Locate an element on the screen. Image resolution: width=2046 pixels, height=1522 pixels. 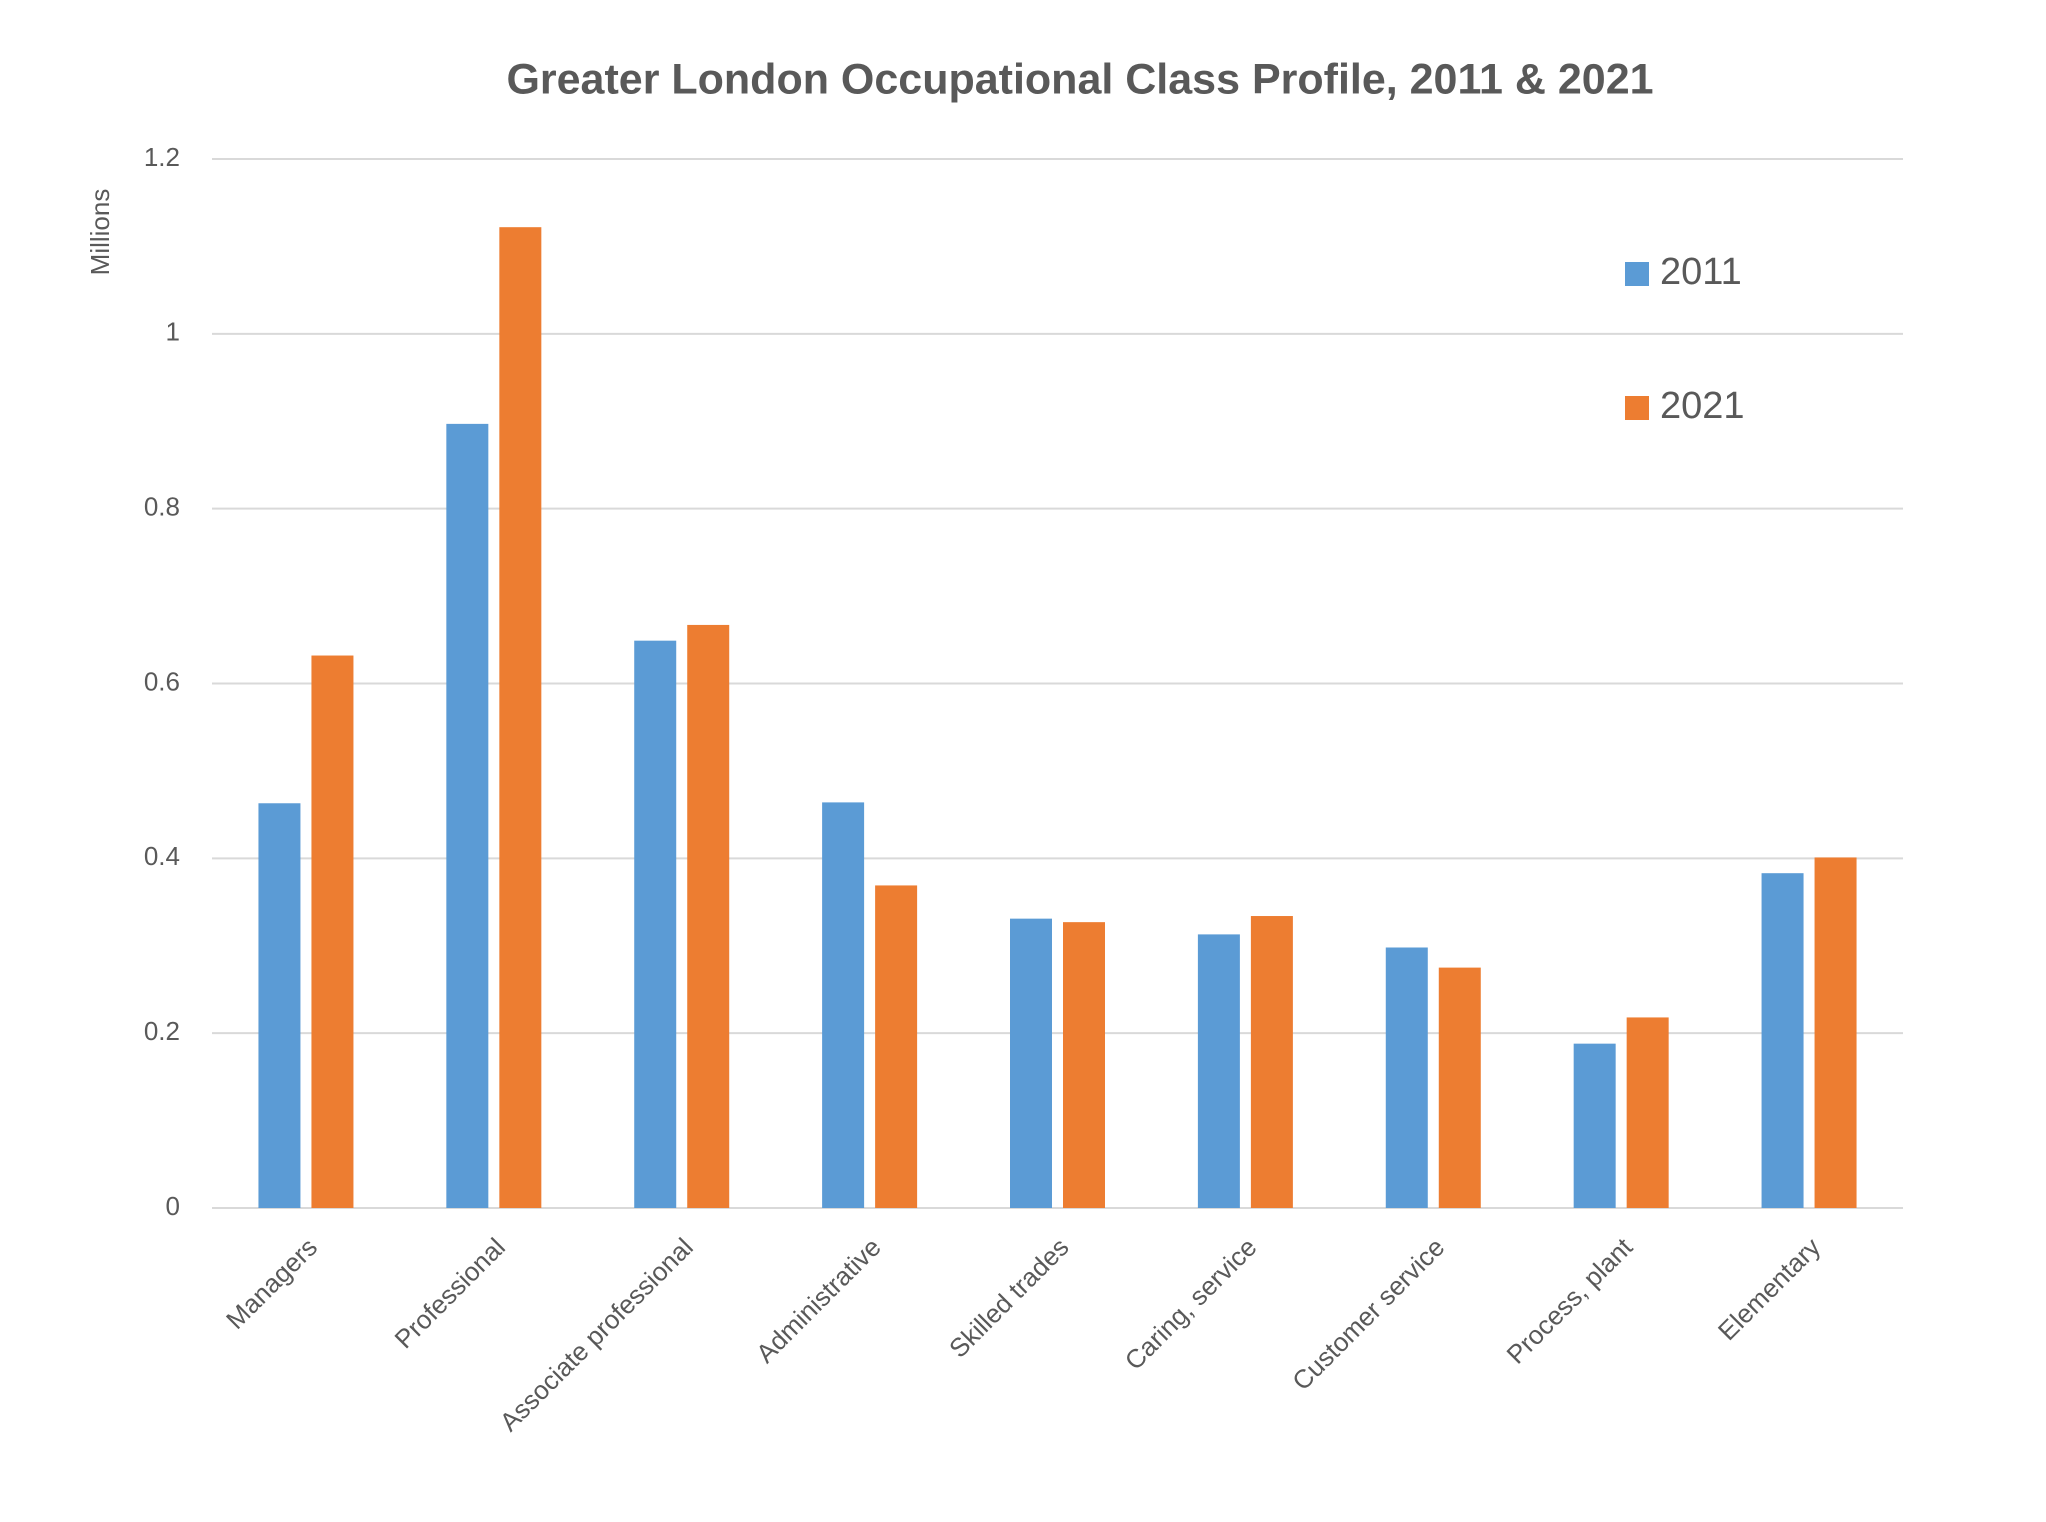
y-tick-label: 0.2 is located at coordinates (162, 1031).